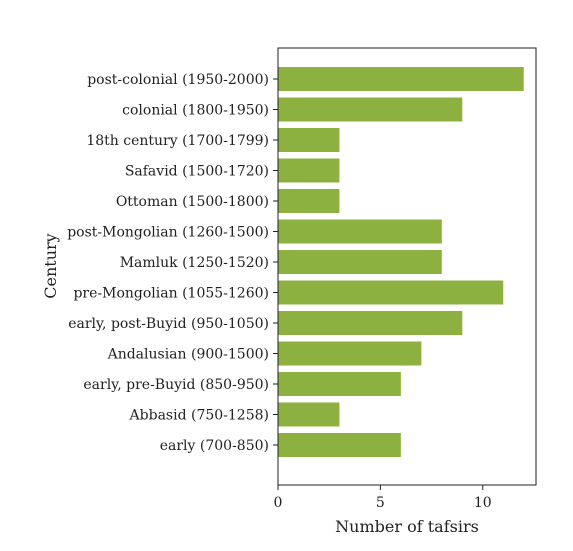  What do you see at coordinates (194, 263) in the screenshot?
I see `y-tick-label: Mamluk (1250-1520)` at bounding box center [194, 263].